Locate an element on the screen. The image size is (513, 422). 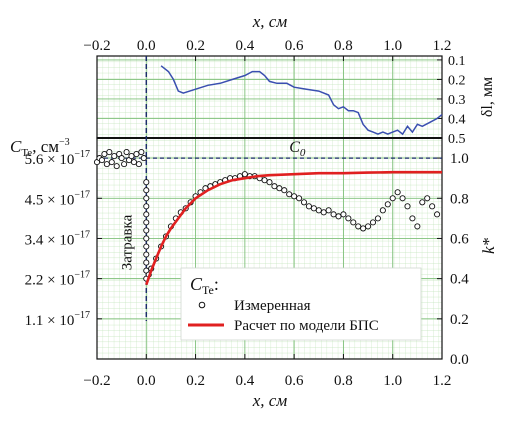
top-x-tick-label: 0.6 is located at coordinates (294, 46).